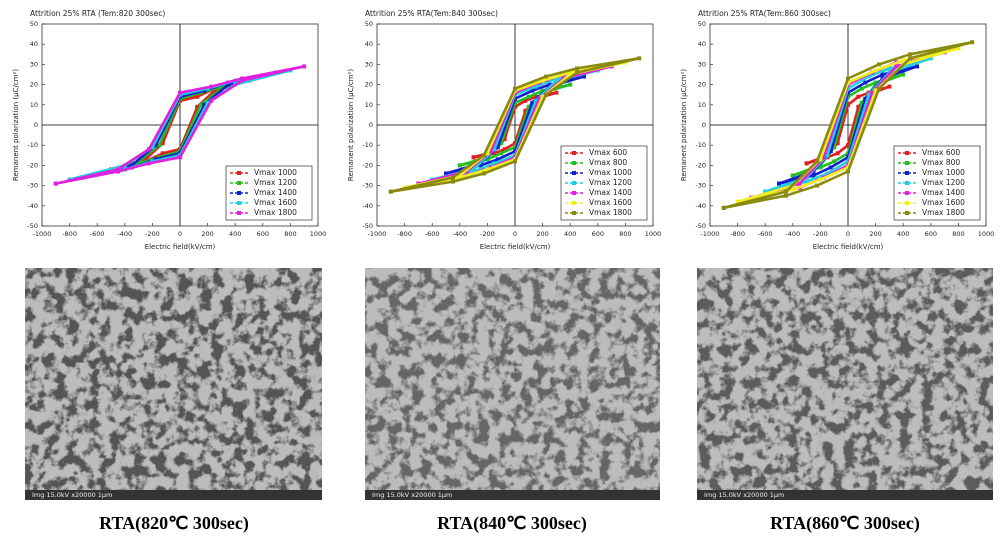  What do you see at coordinates (702, 44) in the screenshot?
I see `y-tick-label: 40` at bounding box center [702, 44].